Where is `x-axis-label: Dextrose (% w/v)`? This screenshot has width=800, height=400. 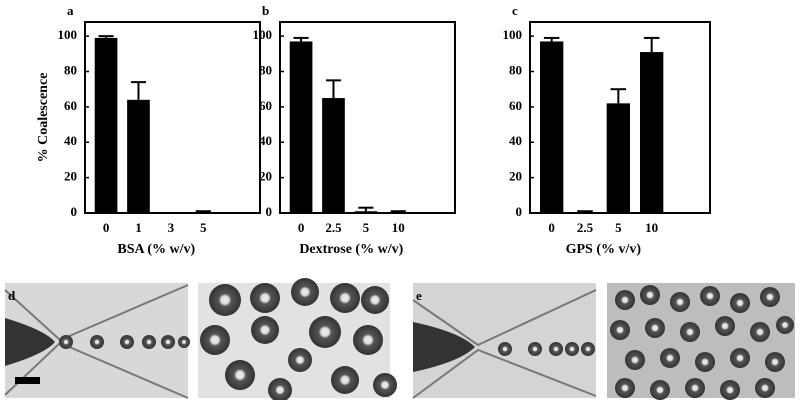
x-axis-label: Dextrose (% w/v) is located at coordinates (351, 249).